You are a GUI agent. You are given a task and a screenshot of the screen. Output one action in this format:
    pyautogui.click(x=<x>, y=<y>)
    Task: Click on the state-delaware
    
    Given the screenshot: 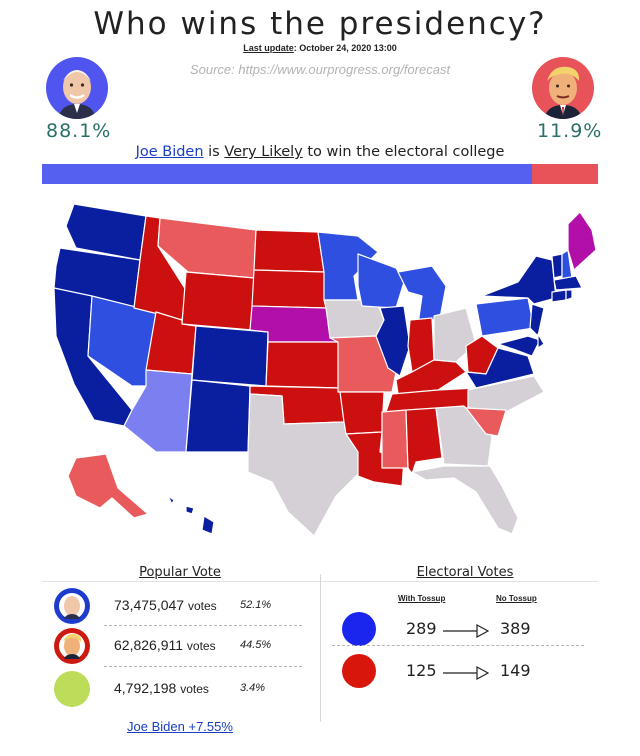 What is the action you would take?
    pyautogui.click(x=541, y=341)
    